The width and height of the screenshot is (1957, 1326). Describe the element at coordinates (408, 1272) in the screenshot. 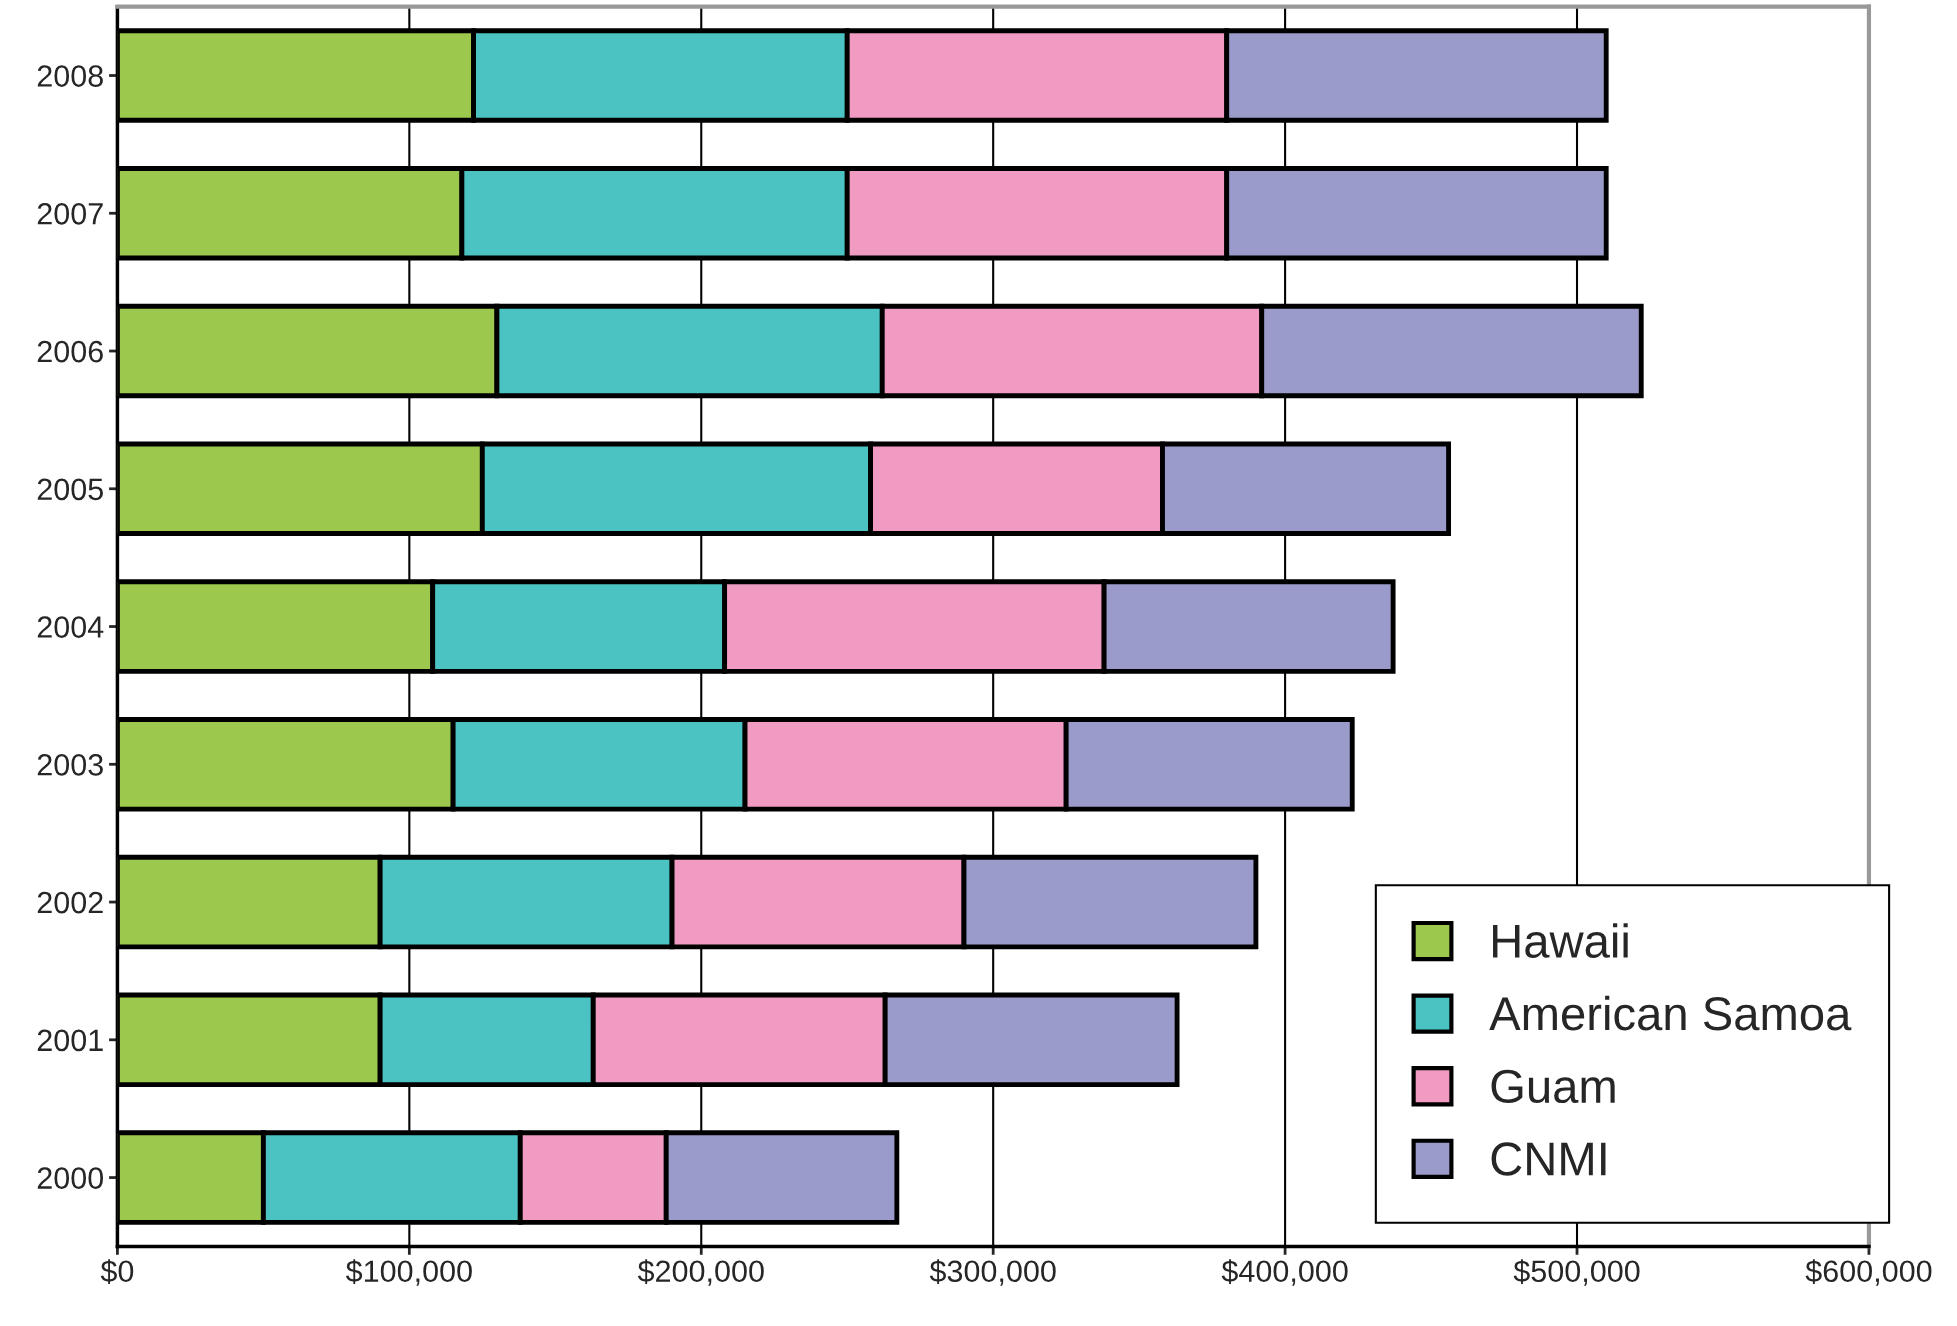

I see `x-tick-label: $100,000` at that location.